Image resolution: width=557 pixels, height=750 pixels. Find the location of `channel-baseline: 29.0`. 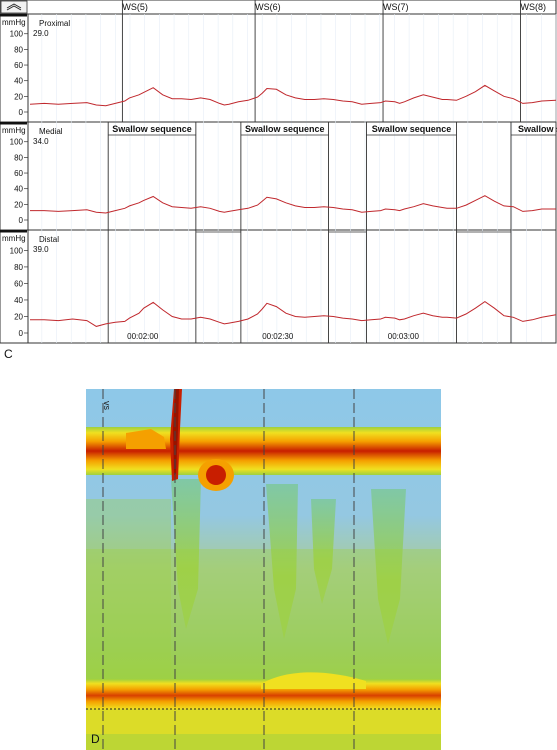

channel-baseline: 29.0 is located at coordinates (41, 33).